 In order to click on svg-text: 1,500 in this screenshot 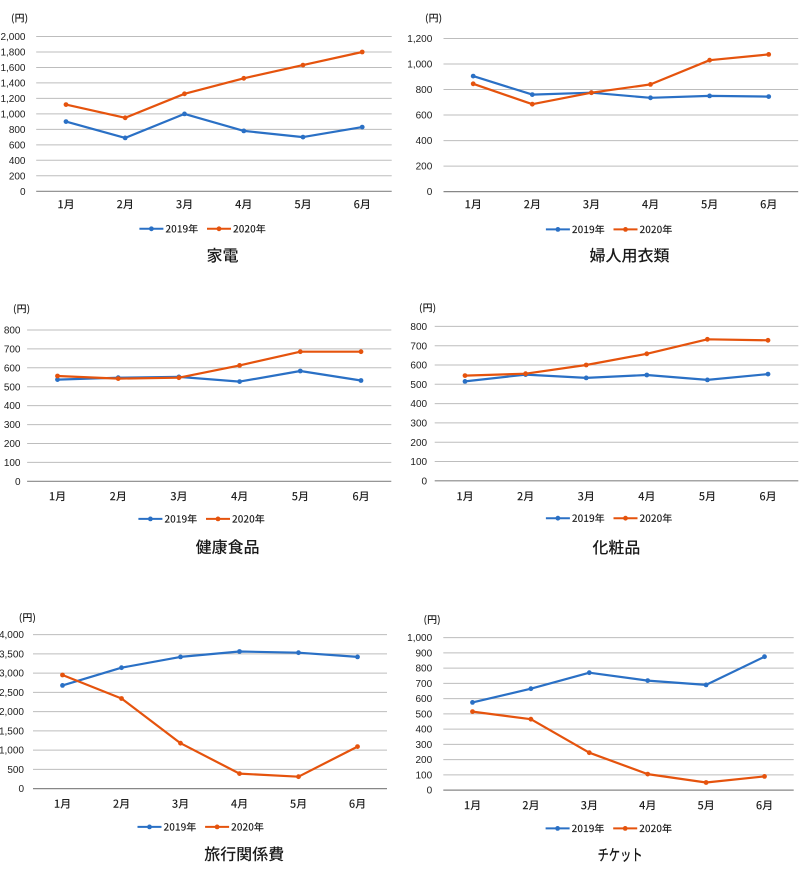, I will do `click(12, 732)`.